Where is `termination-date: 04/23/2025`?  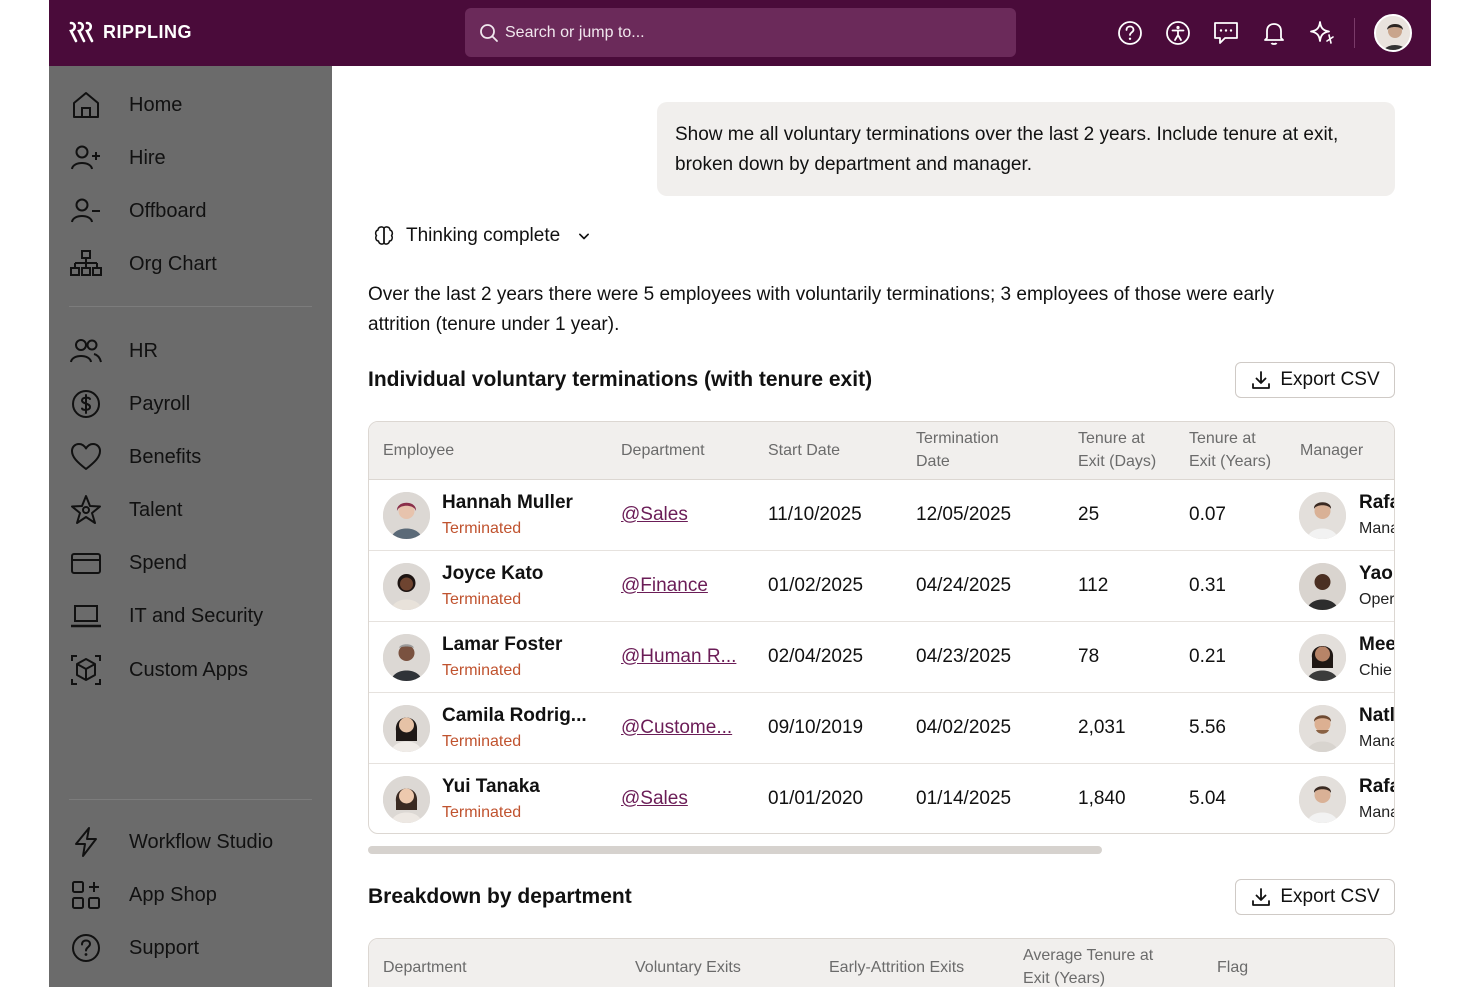
termination-date: 04/23/2025 is located at coordinates (964, 656).